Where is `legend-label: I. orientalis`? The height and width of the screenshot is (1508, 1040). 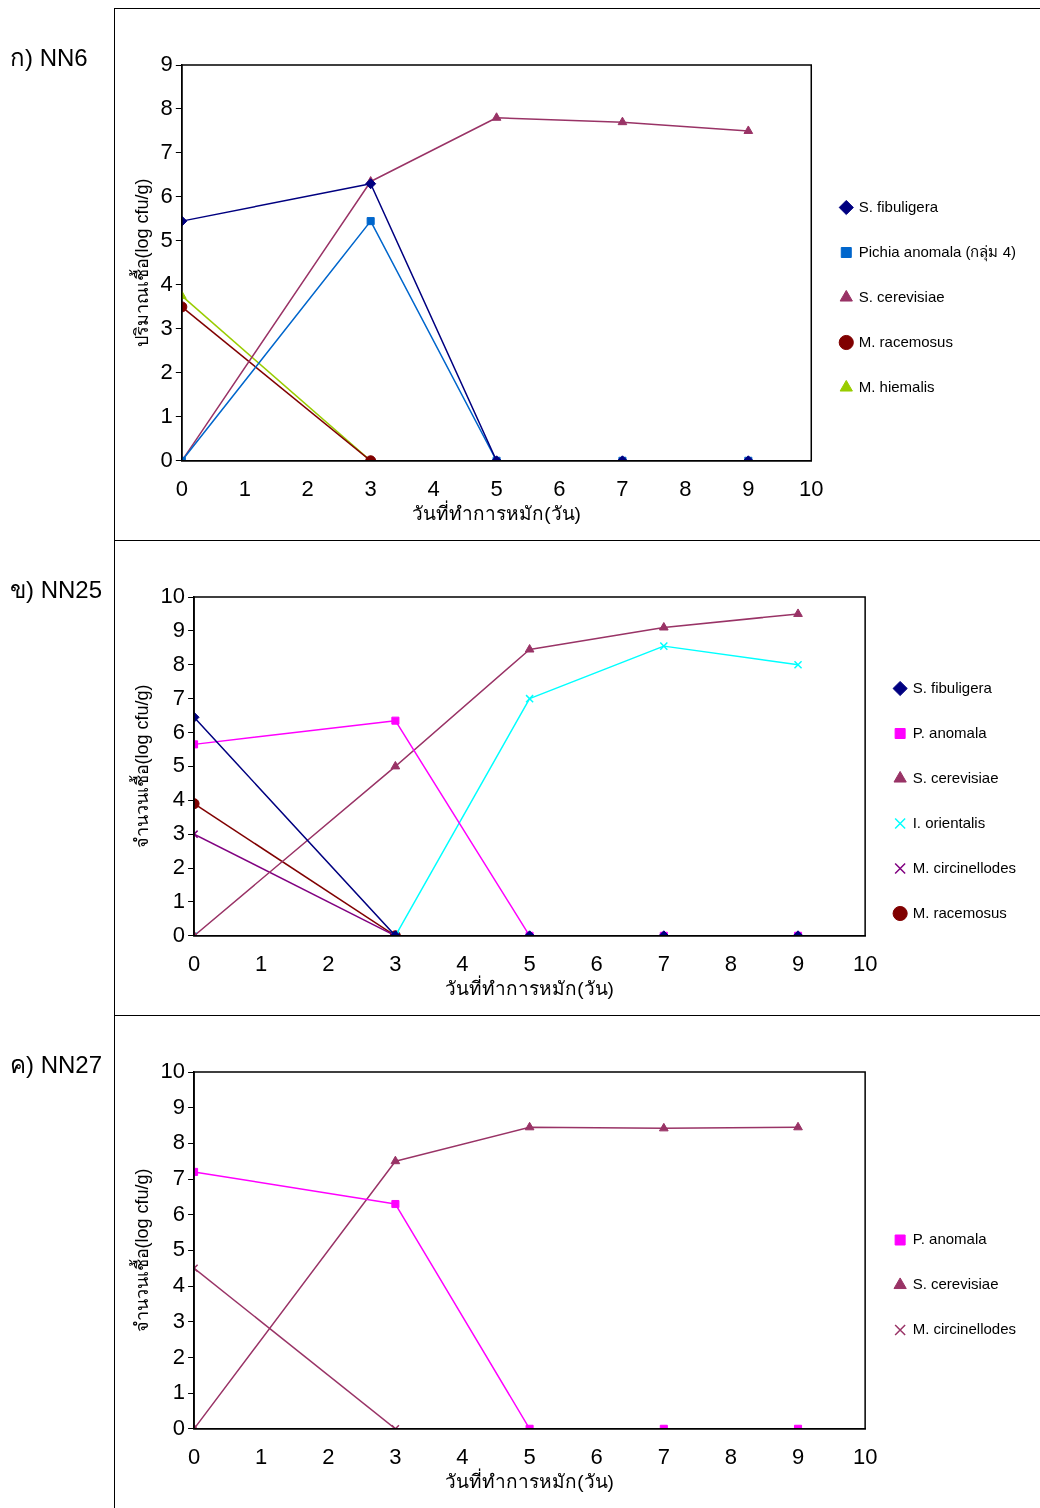
legend-label: I. orientalis is located at coordinates (949, 822).